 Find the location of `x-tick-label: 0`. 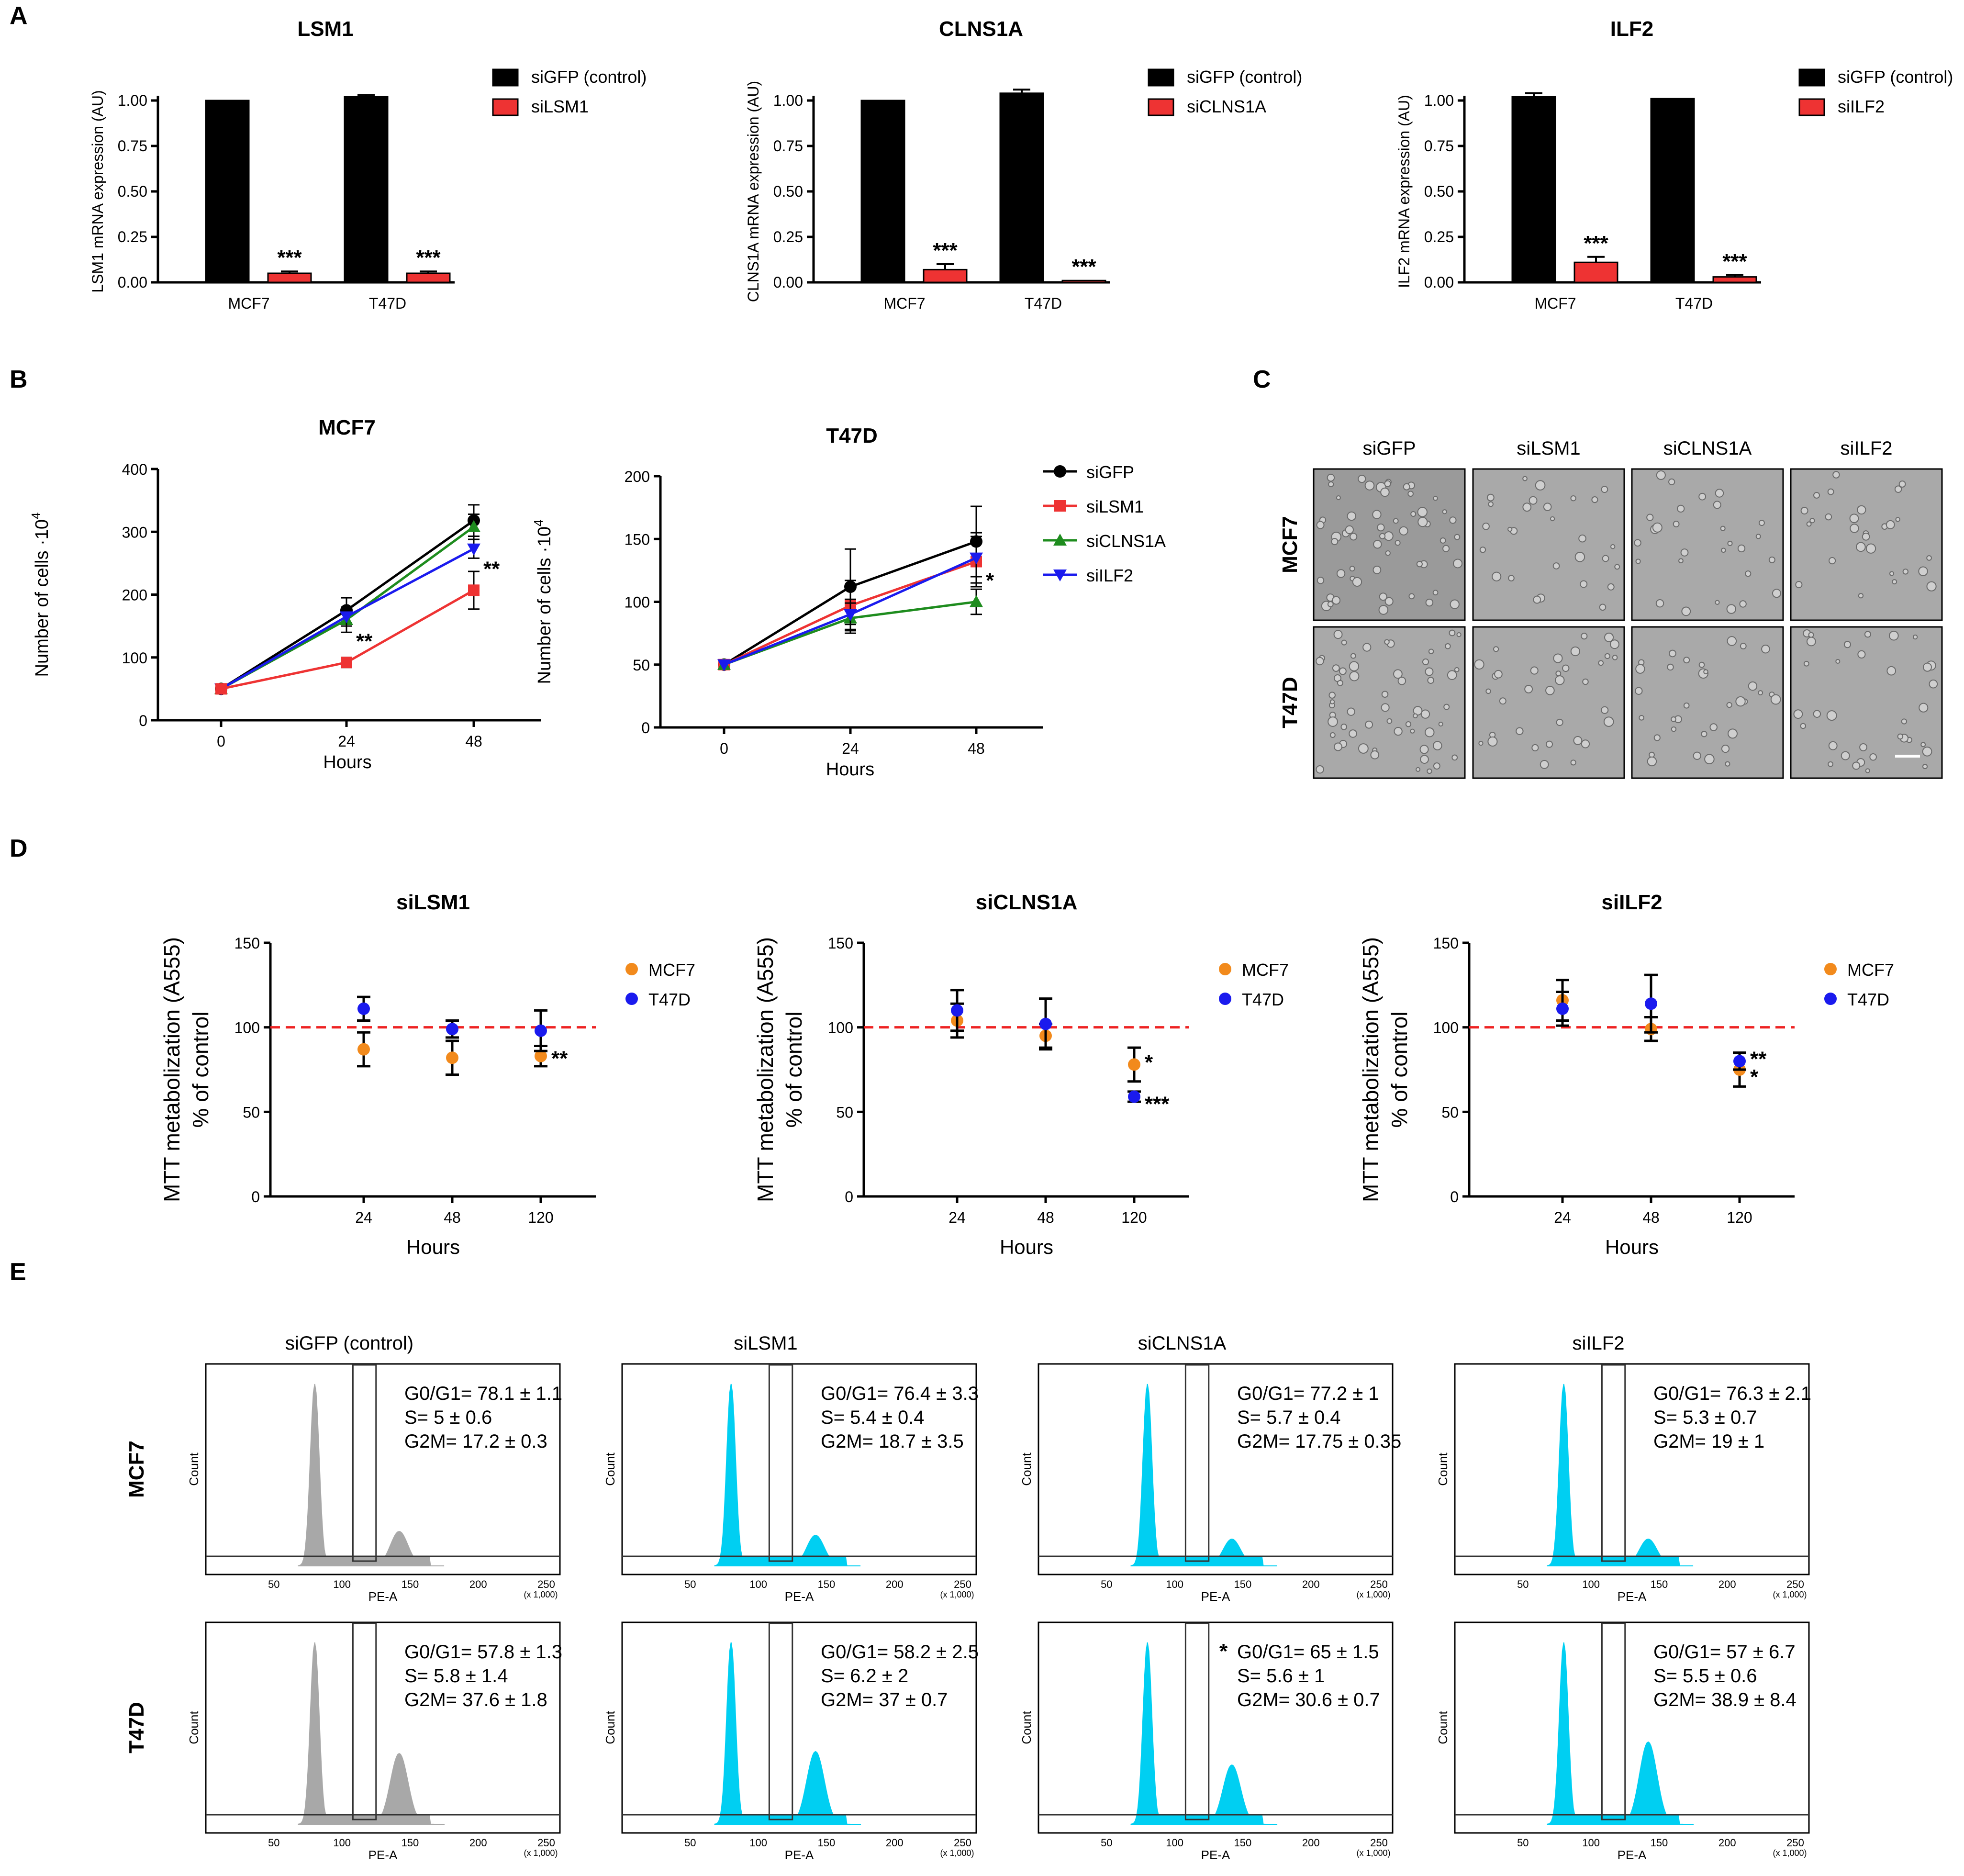

x-tick-label: 0 is located at coordinates (221, 741).